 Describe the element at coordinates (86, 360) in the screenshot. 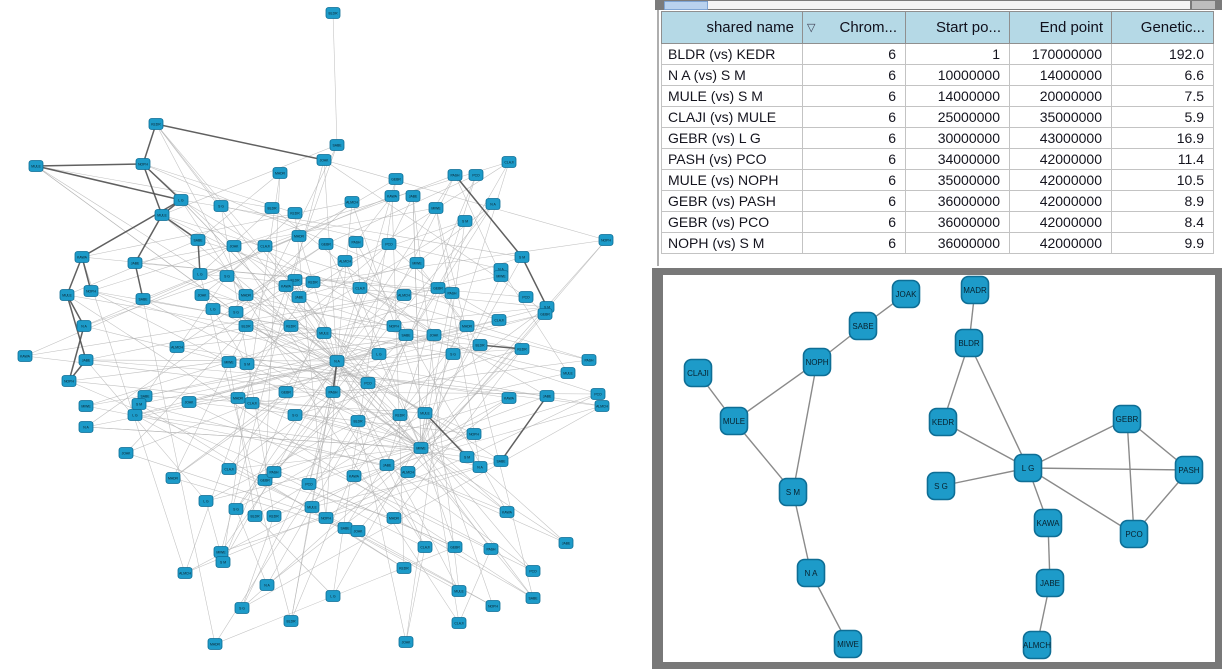

I see `network-node: JABE` at that location.